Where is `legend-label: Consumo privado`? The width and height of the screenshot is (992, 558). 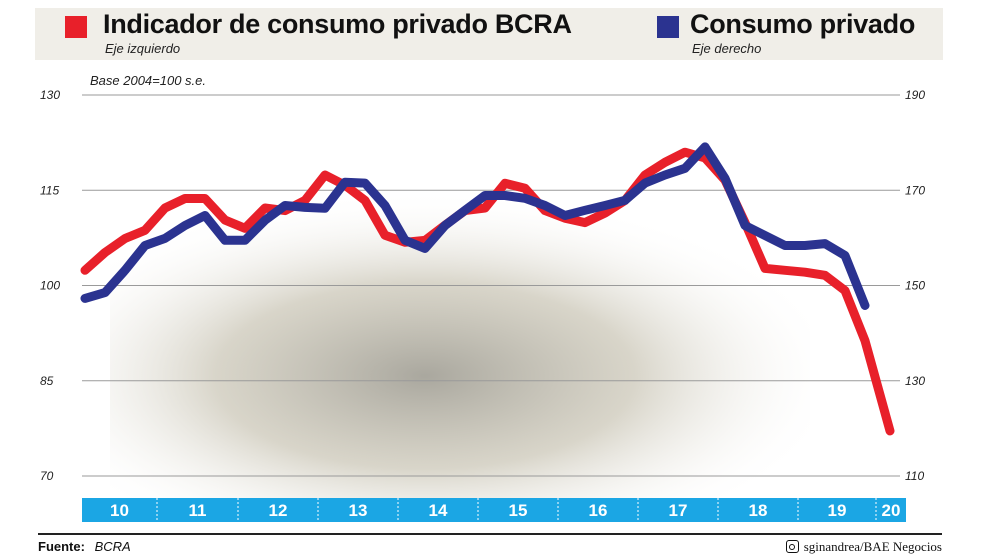 legend-label: Consumo privado is located at coordinates (803, 24).